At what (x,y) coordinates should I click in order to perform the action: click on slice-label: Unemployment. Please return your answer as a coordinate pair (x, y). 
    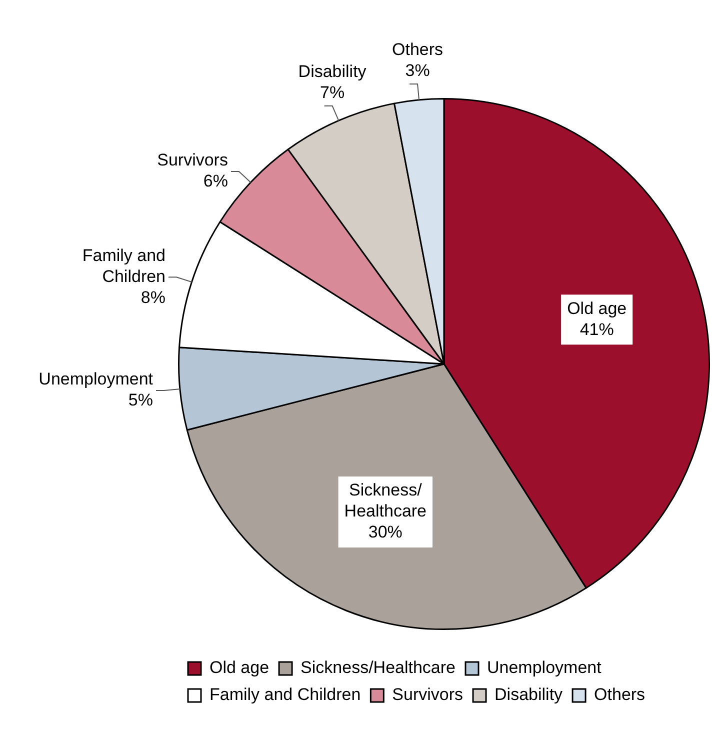
    Looking at the image, I should click on (96, 379).